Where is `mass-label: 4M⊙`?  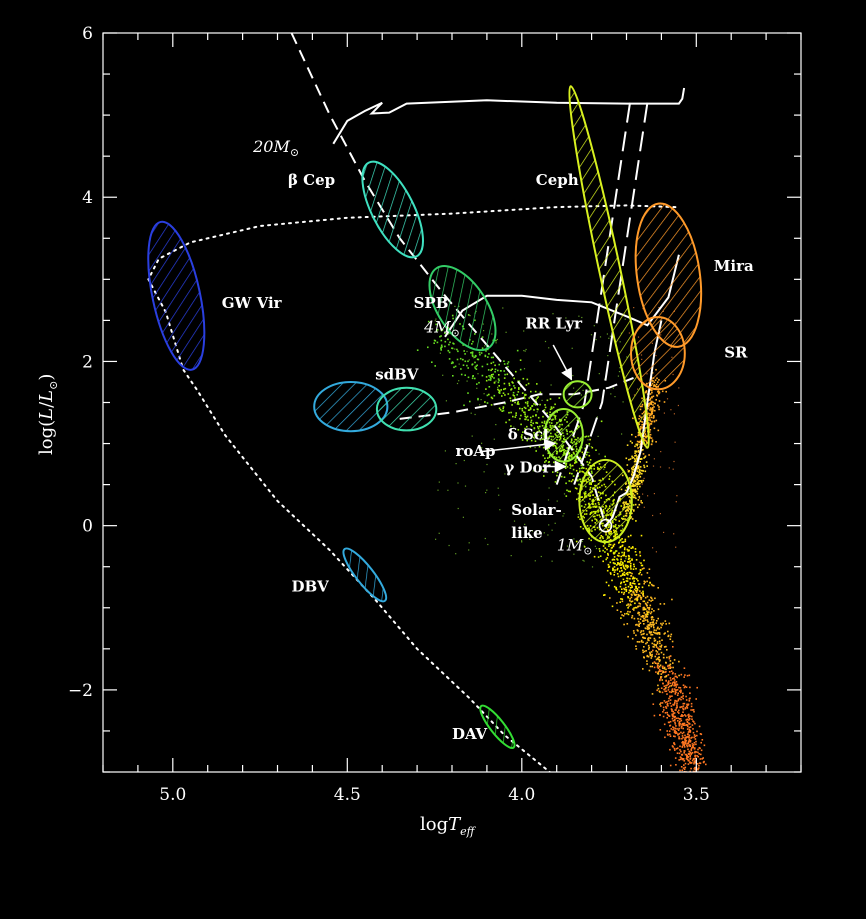 mass-label: 4M⊙ is located at coordinates (441, 329).